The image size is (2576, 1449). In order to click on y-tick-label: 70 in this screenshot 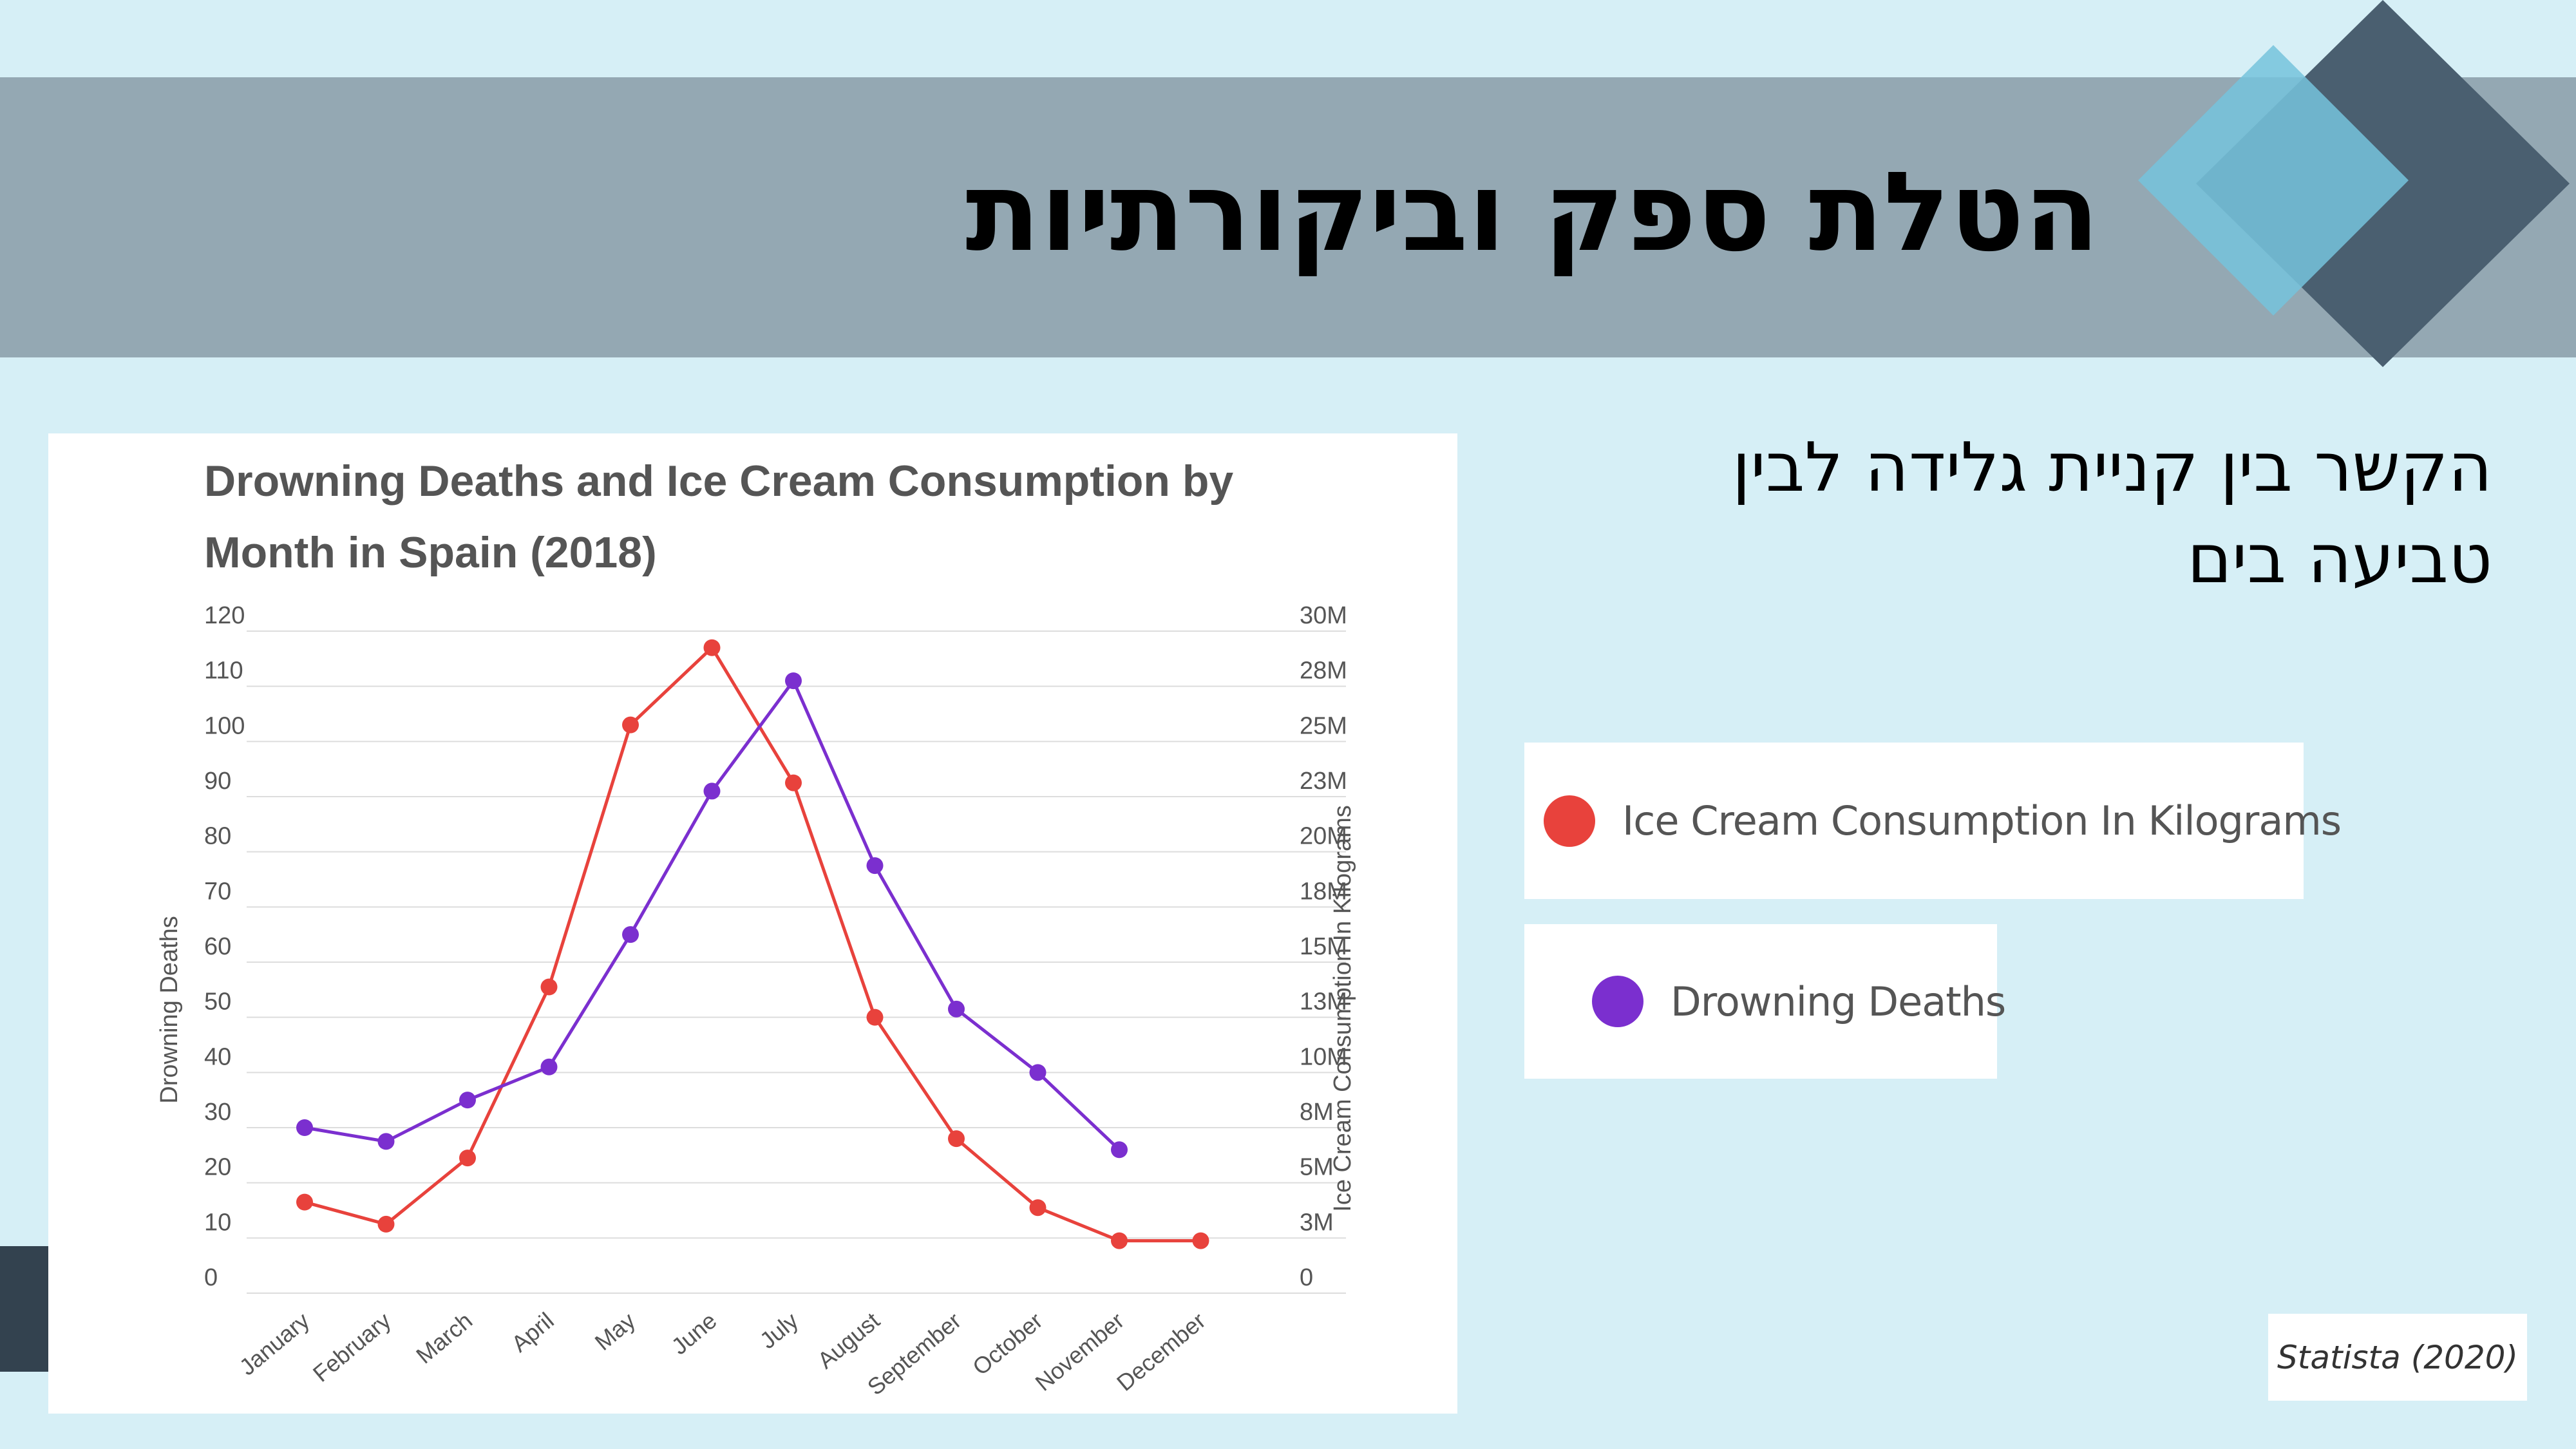, I will do `click(217, 891)`.